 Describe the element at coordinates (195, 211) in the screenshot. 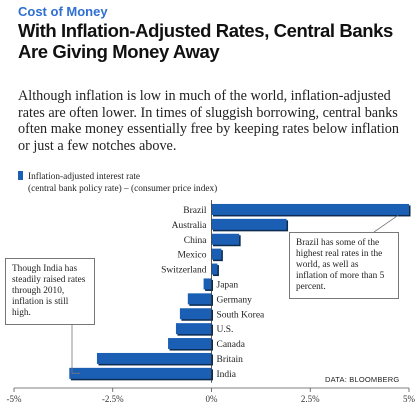

I see `category-label: Brazil` at that location.